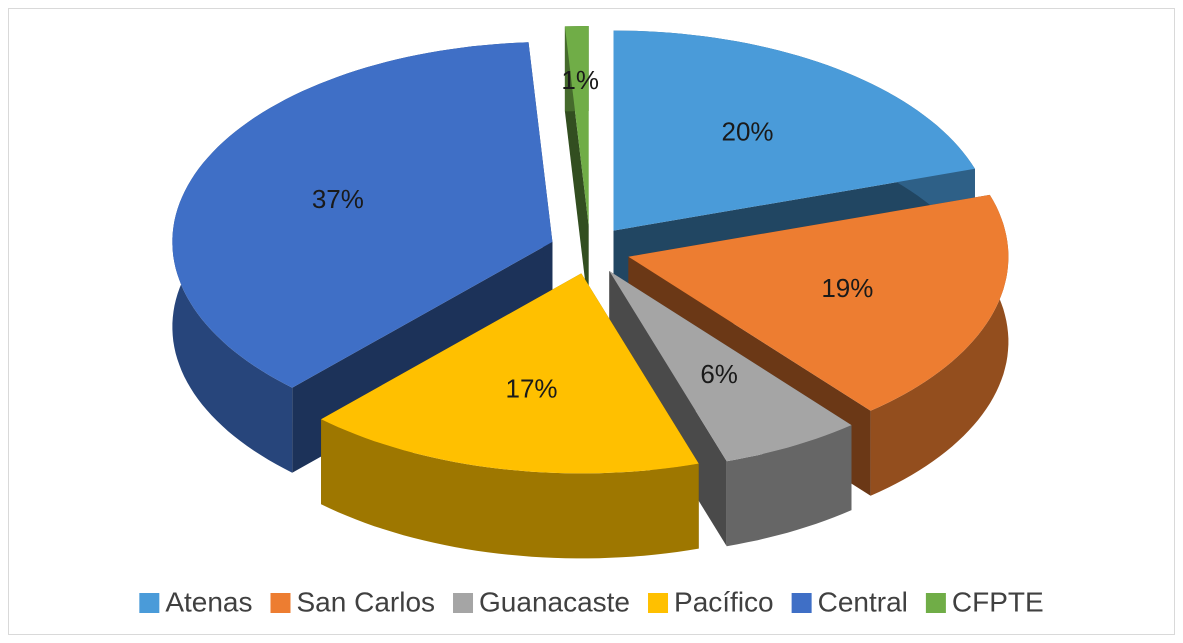 The height and width of the screenshot is (643, 1183). What do you see at coordinates (554, 601) in the screenshot?
I see `legend-label: Guanacaste` at bounding box center [554, 601].